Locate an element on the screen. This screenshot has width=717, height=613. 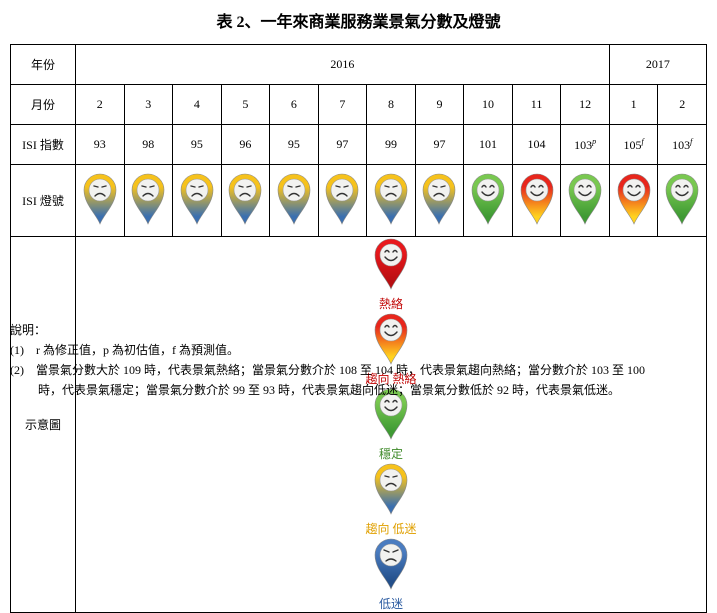
index-cell: 101 is located at coordinates (488, 144).